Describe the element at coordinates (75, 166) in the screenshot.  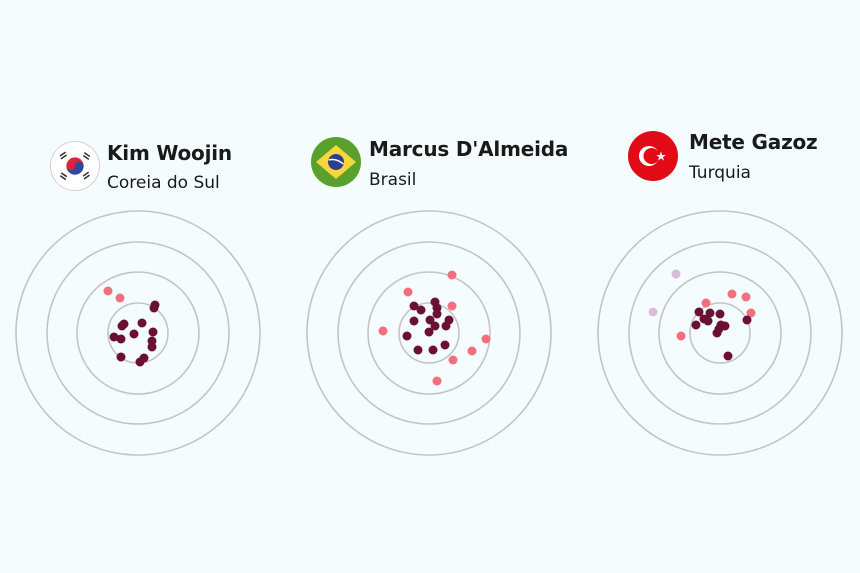
I see `south-korea-flag-icon` at that location.